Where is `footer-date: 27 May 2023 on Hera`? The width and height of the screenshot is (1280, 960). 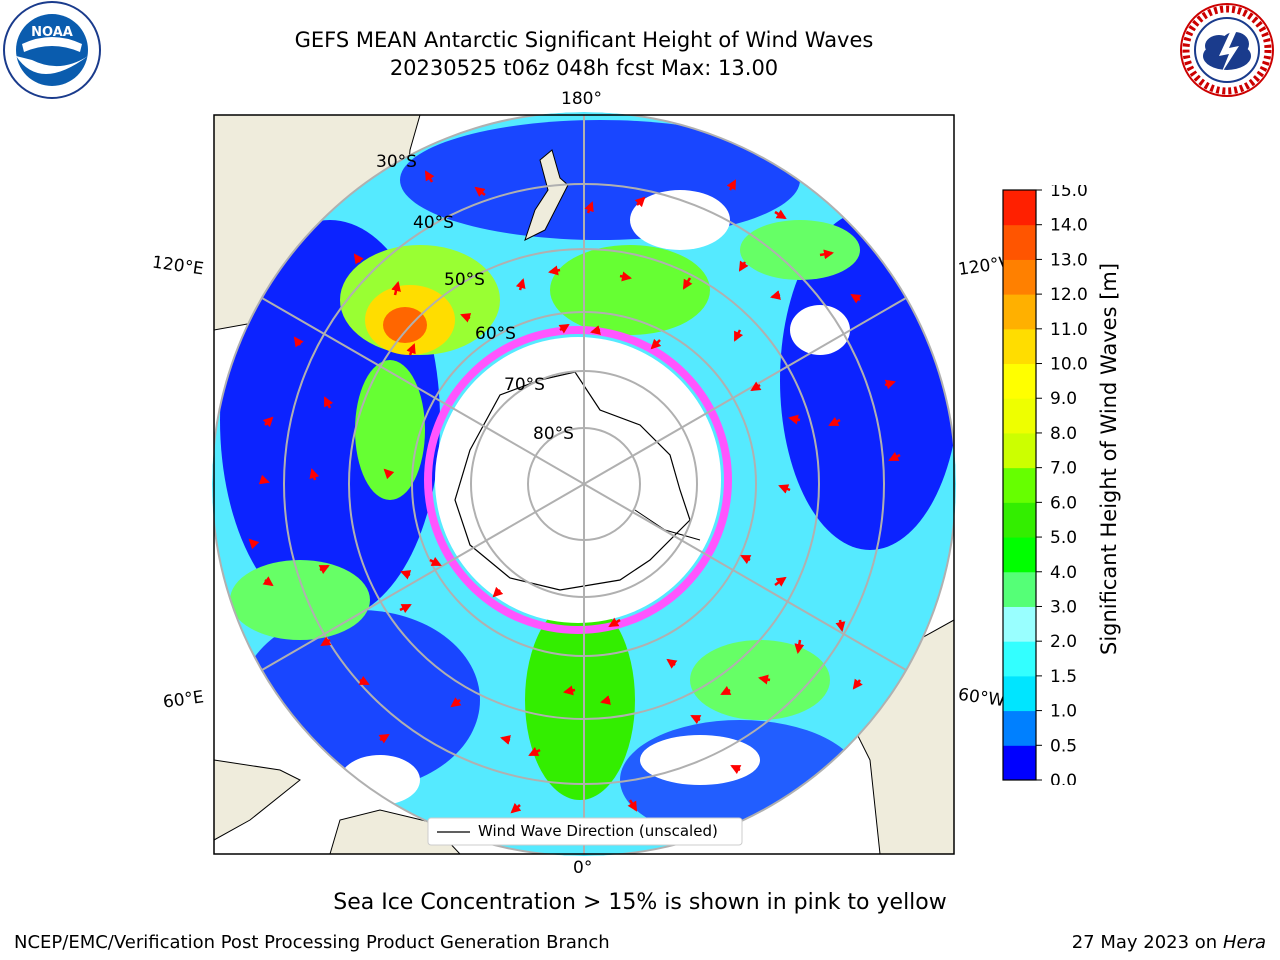
footer-date: 27 May 2023 on Hera is located at coordinates (1169, 942).